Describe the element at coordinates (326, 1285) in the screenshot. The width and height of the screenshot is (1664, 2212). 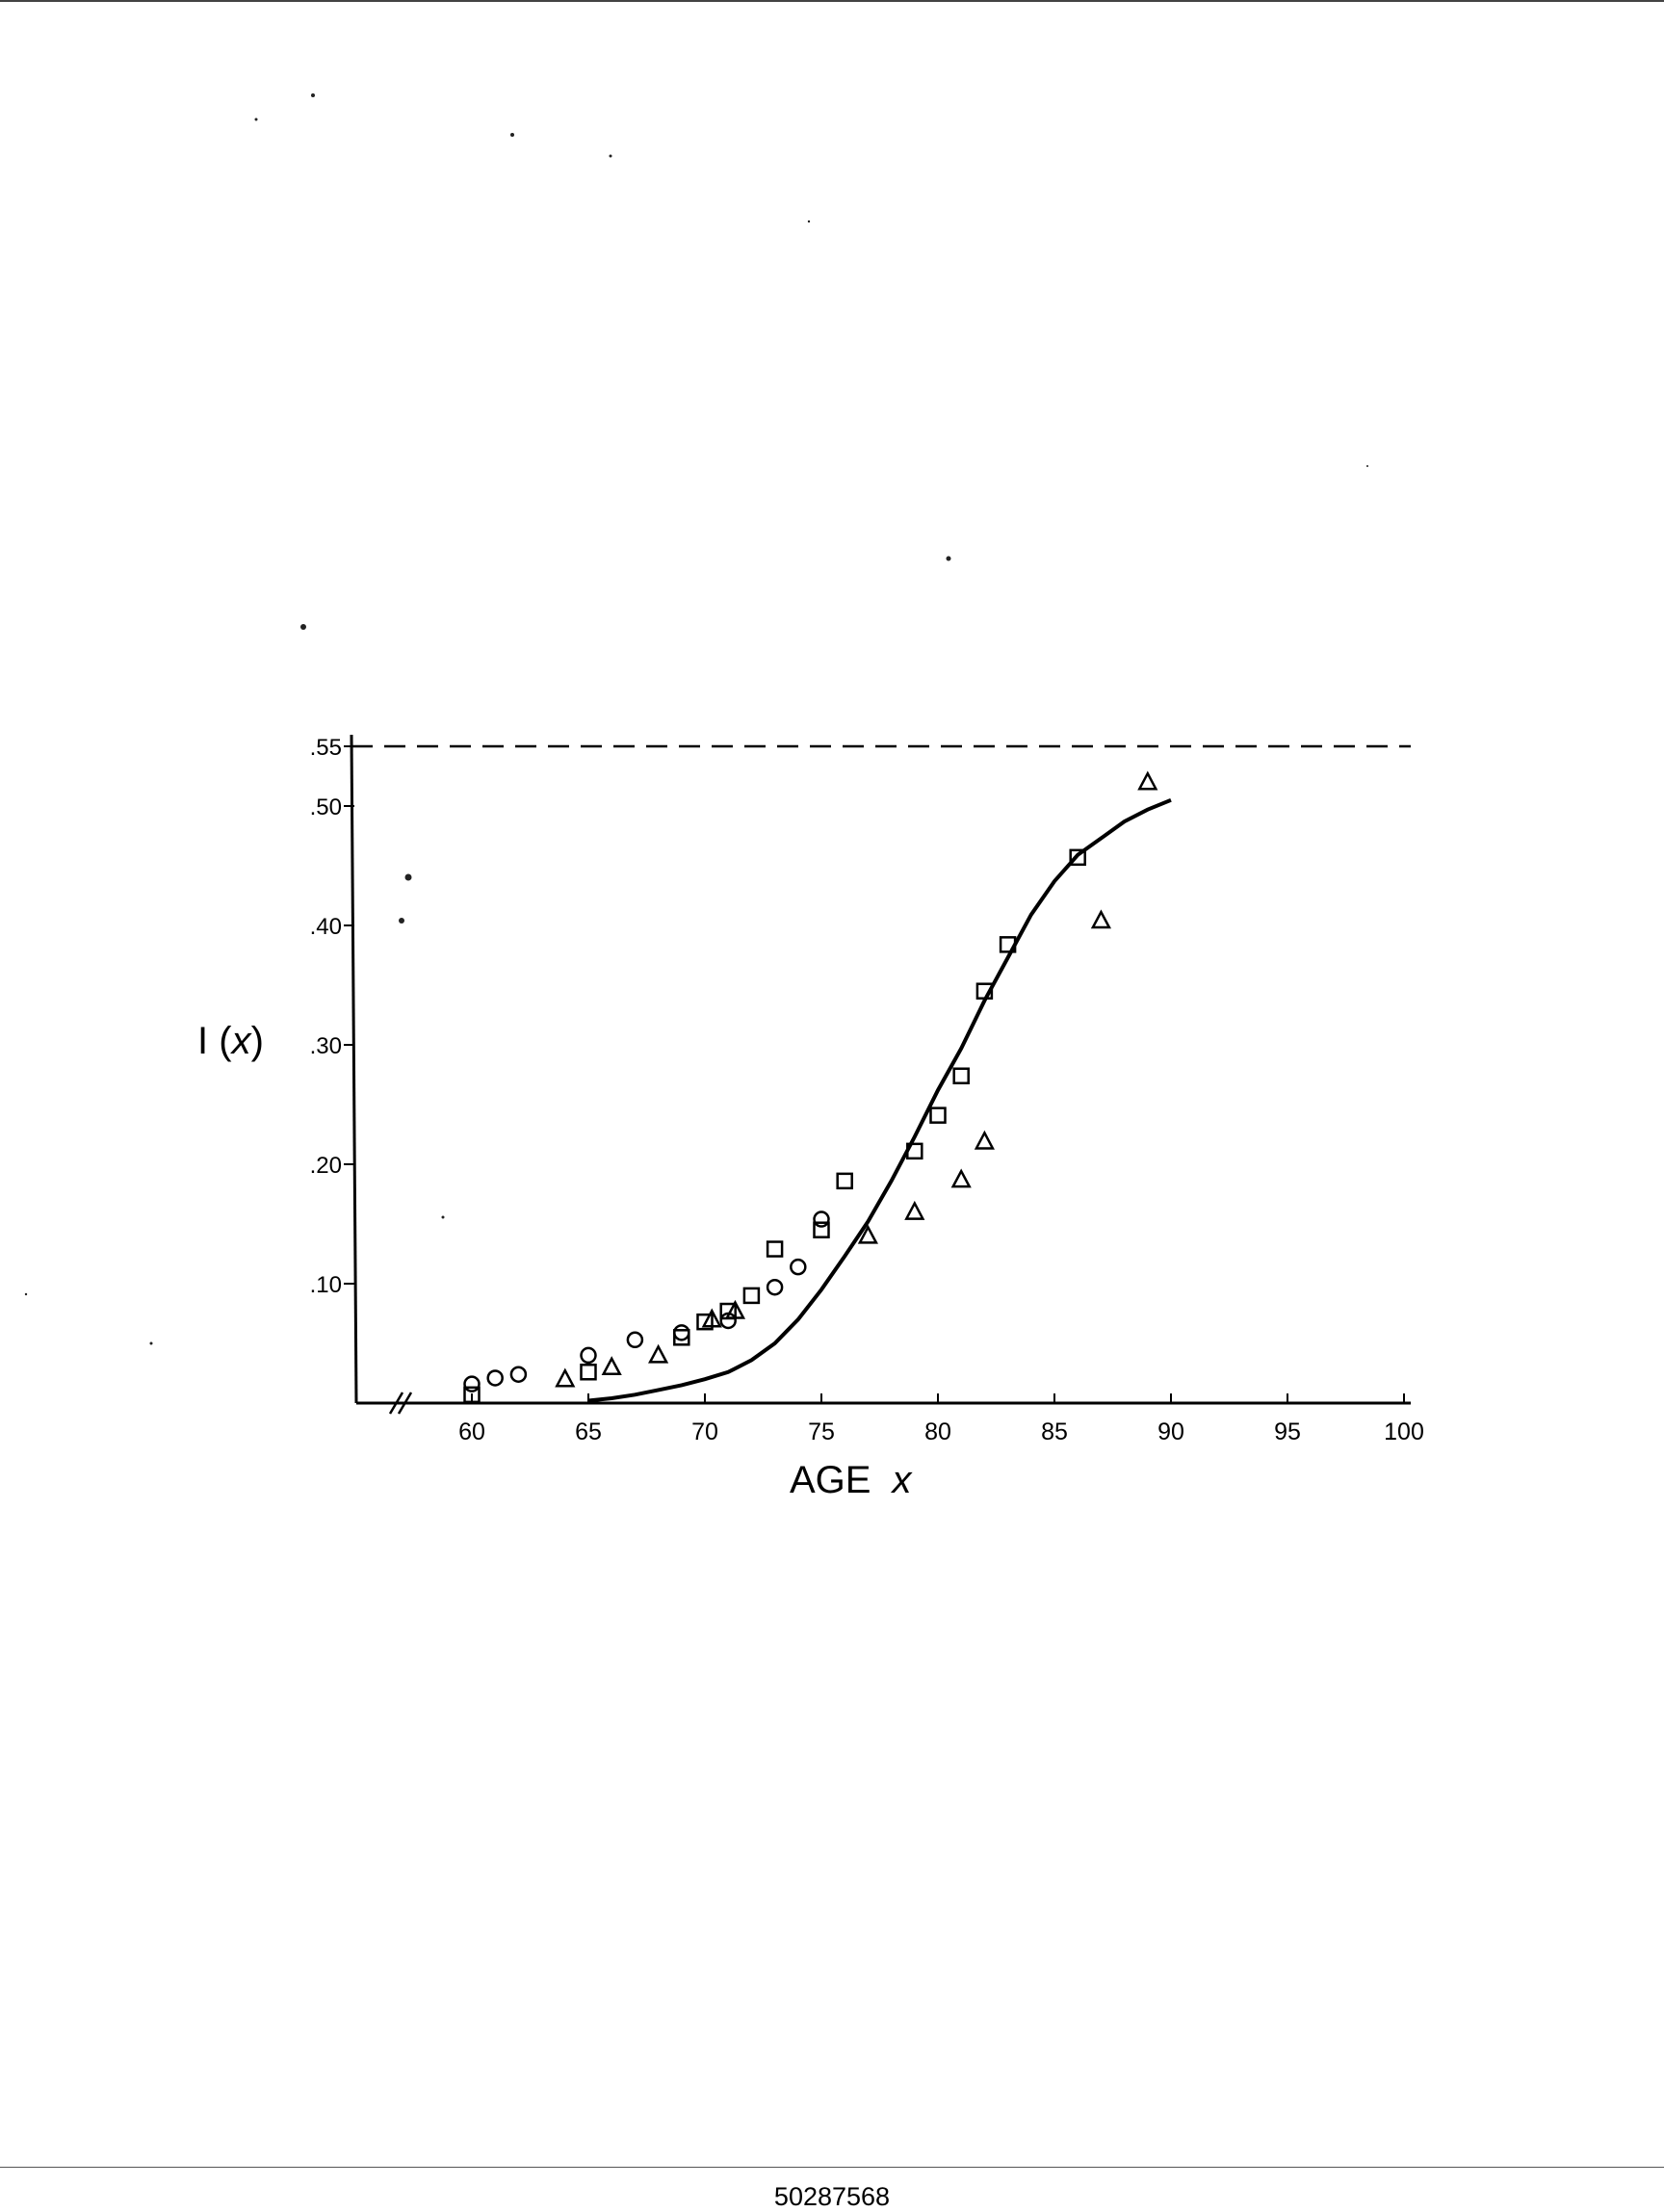
I see `y-tick-label: .10` at that location.